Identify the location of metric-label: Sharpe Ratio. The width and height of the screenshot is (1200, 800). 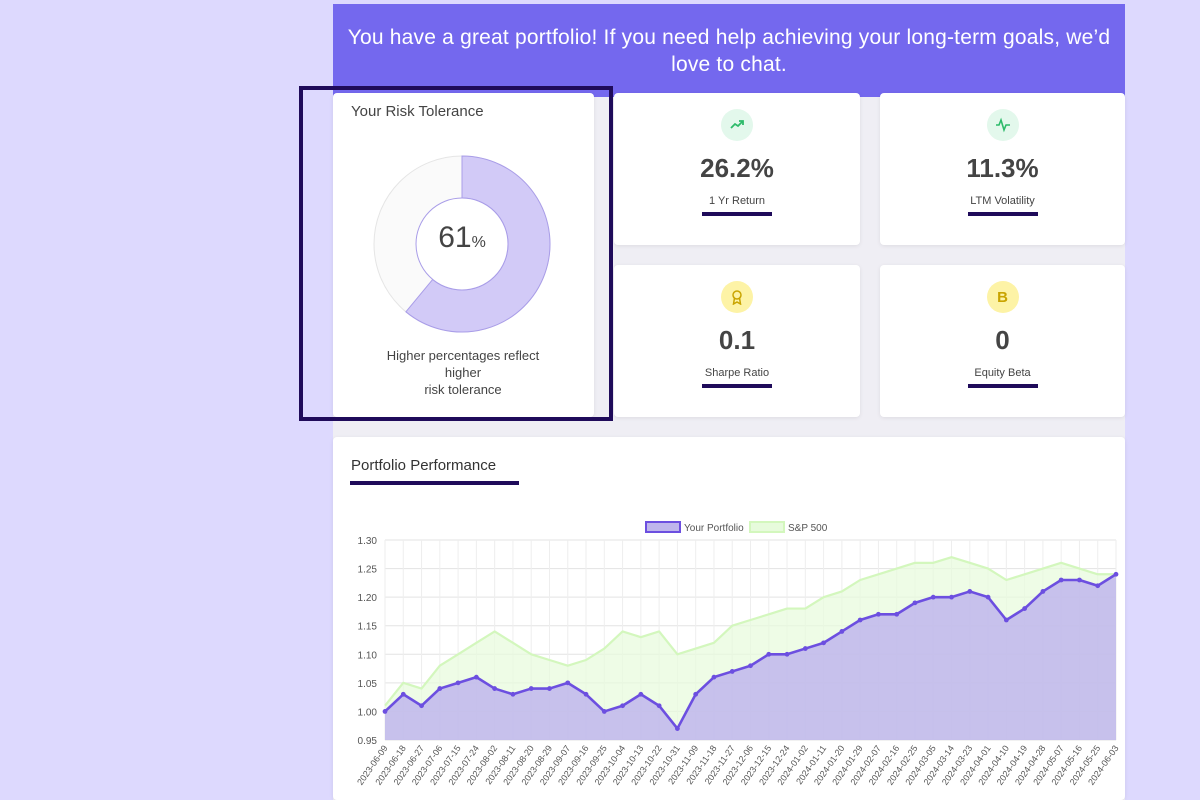
(737, 373).